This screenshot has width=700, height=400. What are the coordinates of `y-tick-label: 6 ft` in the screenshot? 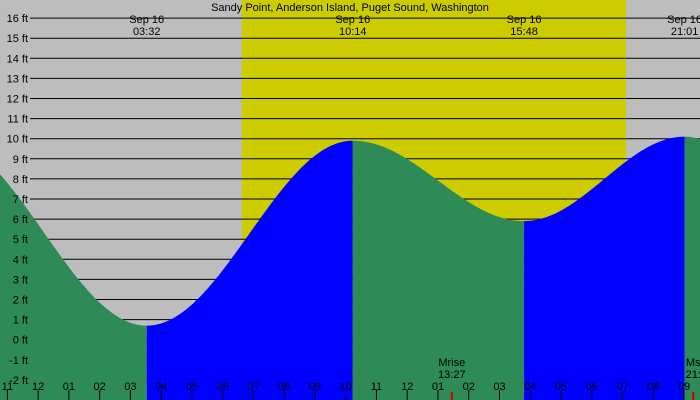 It's located at (20, 220).